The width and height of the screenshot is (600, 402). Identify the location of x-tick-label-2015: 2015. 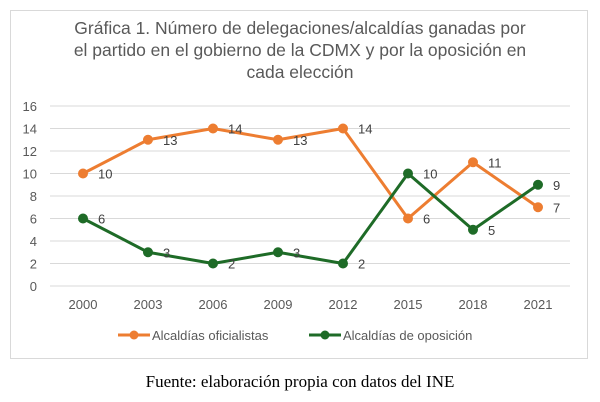
(408, 304).